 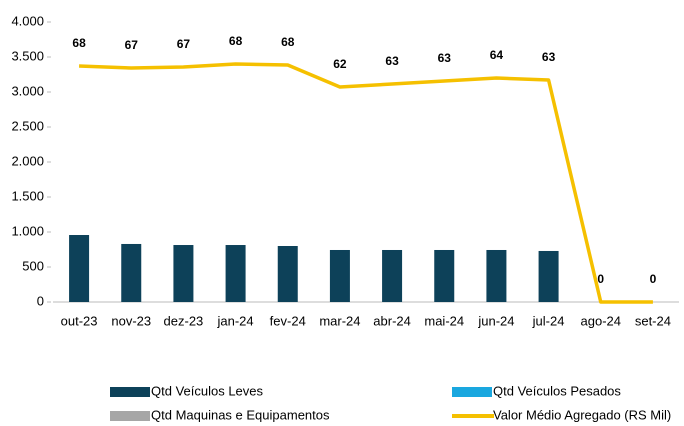 I want to click on y-tick-label: 4.000, so click(x=27, y=20).